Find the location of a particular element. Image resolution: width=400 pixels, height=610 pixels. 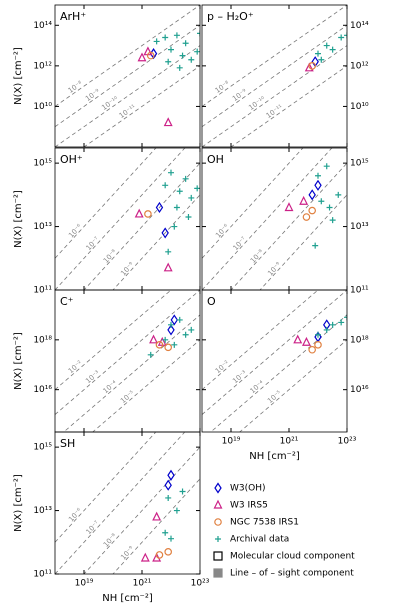

x-tick-label: 10²¹ is located at coordinates (142, 584).